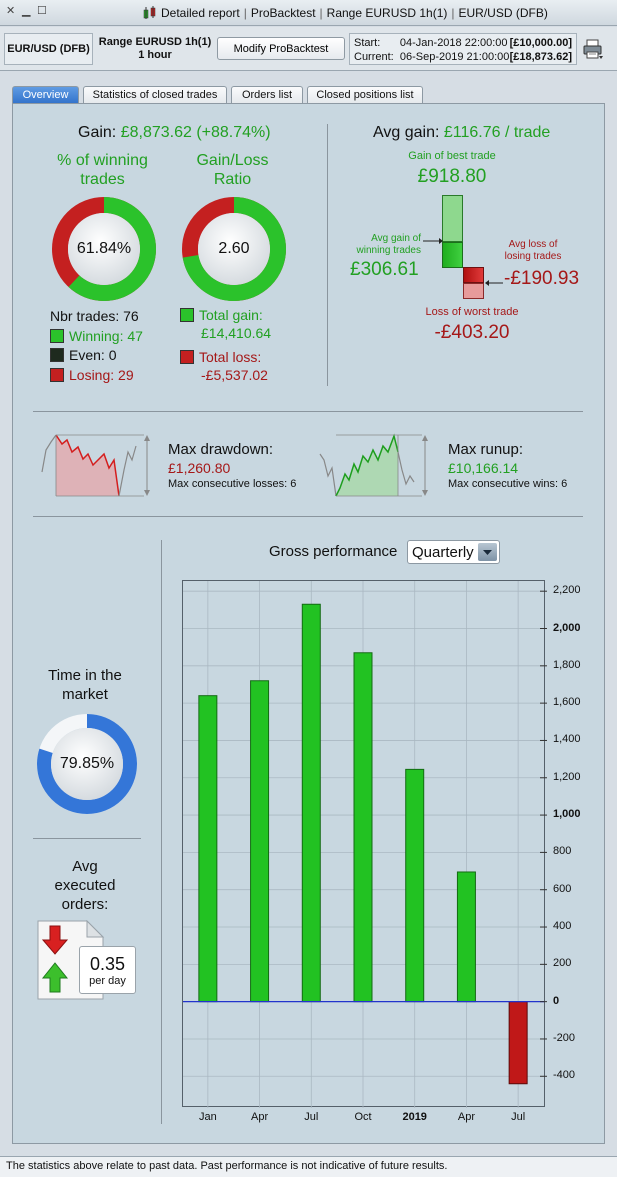 The height and width of the screenshot is (1177, 617). What do you see at coordinates (452, 156) in the screenshot?
I see `best-trade-label: Gain of best trade` at bounding box center [452, 156].